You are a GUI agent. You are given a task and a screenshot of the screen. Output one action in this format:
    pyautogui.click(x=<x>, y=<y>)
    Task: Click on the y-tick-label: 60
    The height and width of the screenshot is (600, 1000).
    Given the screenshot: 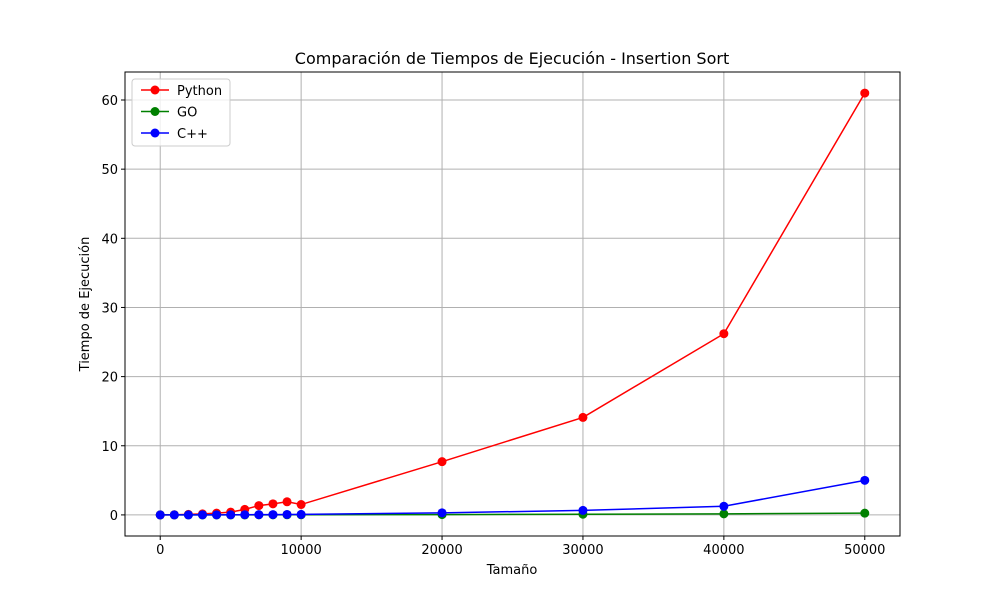 What is the action you would take?
    pyautogui.click(x=109, y=101)
    